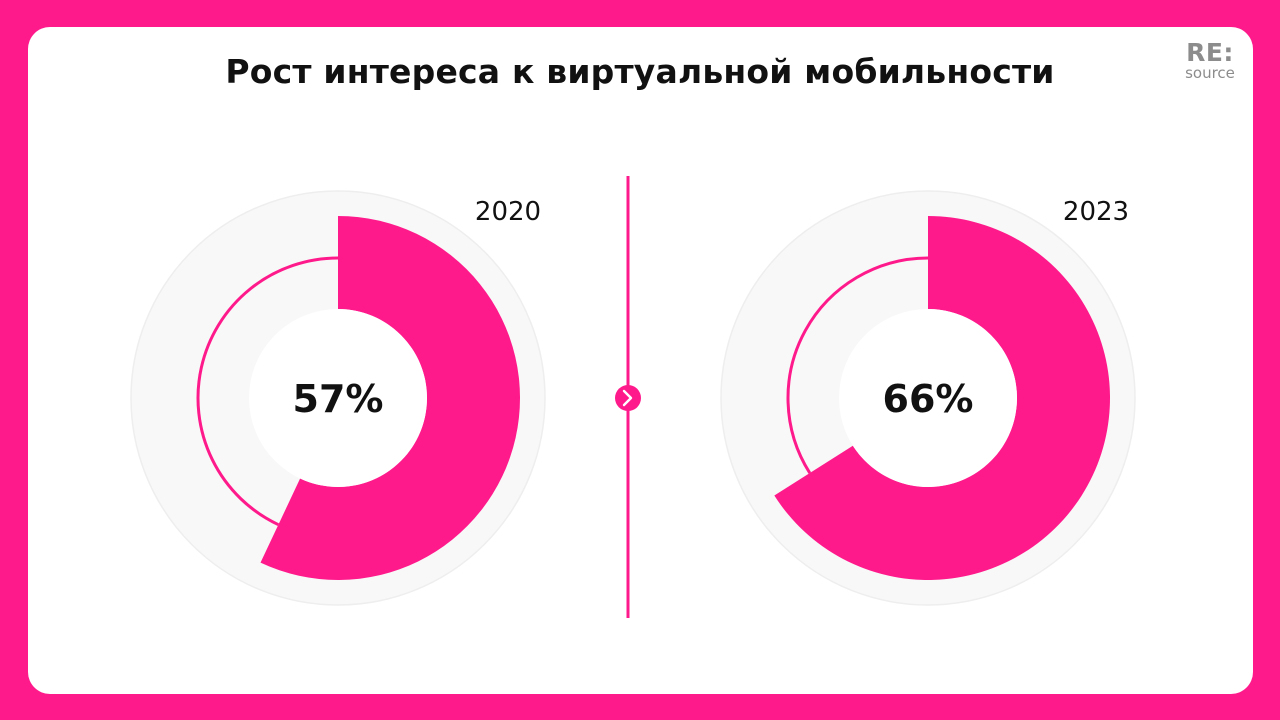  I want to click on logo-mark: RE:, so click(1210, 52).